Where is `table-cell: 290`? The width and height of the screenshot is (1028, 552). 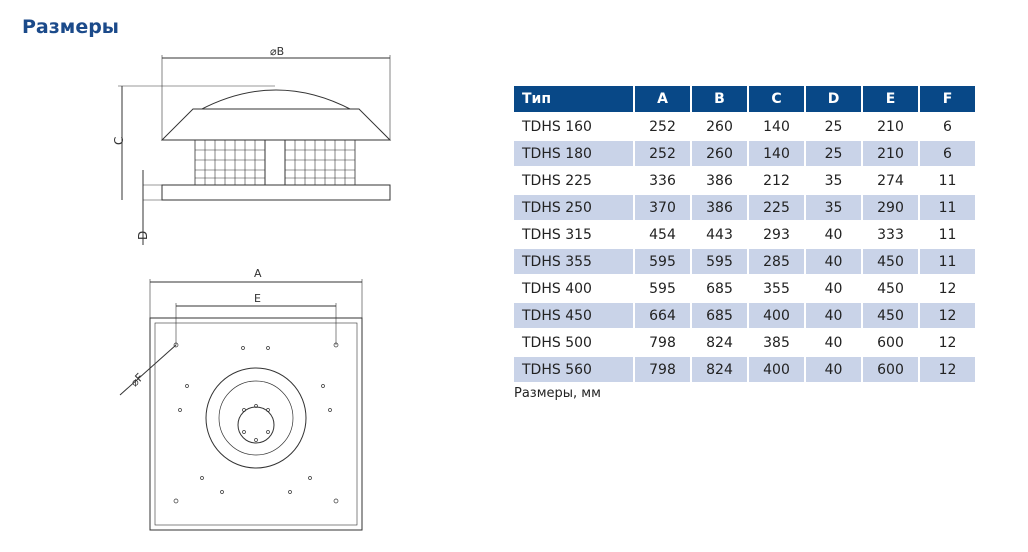 table-cell: 290 is located at coordinates (890, 207).